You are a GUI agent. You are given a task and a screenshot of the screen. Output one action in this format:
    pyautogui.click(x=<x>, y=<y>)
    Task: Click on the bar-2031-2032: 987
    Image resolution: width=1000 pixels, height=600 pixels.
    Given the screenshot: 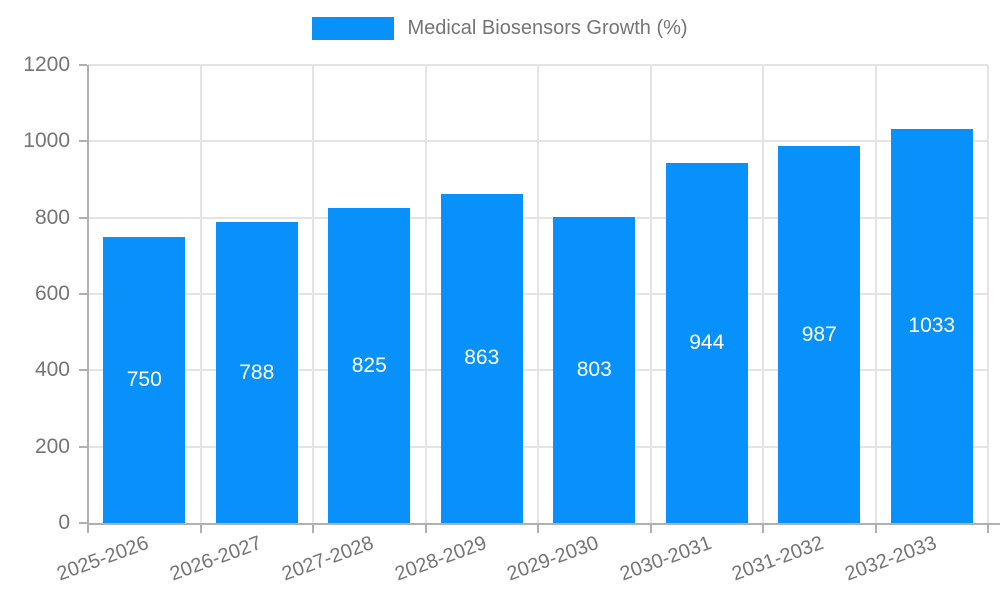 What is the action you would take?
    pyautogui.click(x=819, y=334)
    